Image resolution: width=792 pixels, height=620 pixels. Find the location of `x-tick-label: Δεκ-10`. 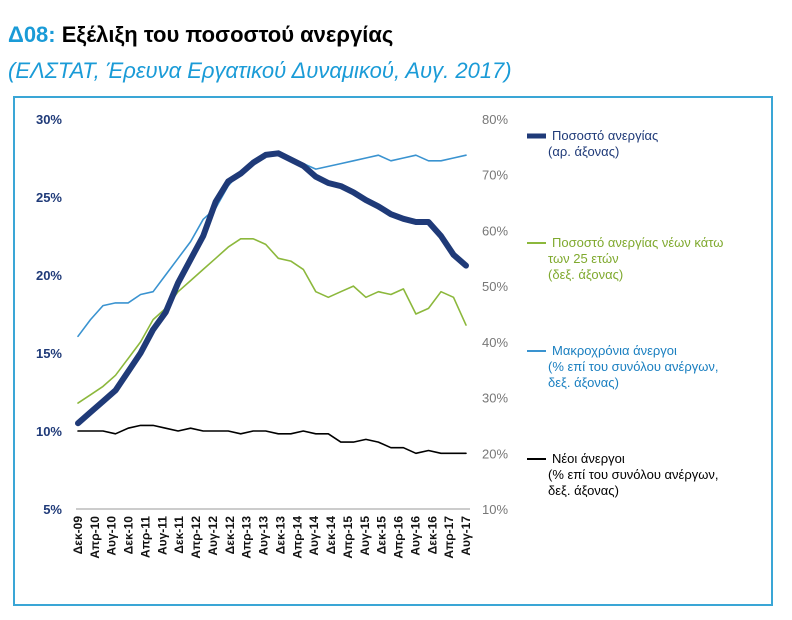

x-tick-label: Δεκ-10 is located at coordinates (129, 535).